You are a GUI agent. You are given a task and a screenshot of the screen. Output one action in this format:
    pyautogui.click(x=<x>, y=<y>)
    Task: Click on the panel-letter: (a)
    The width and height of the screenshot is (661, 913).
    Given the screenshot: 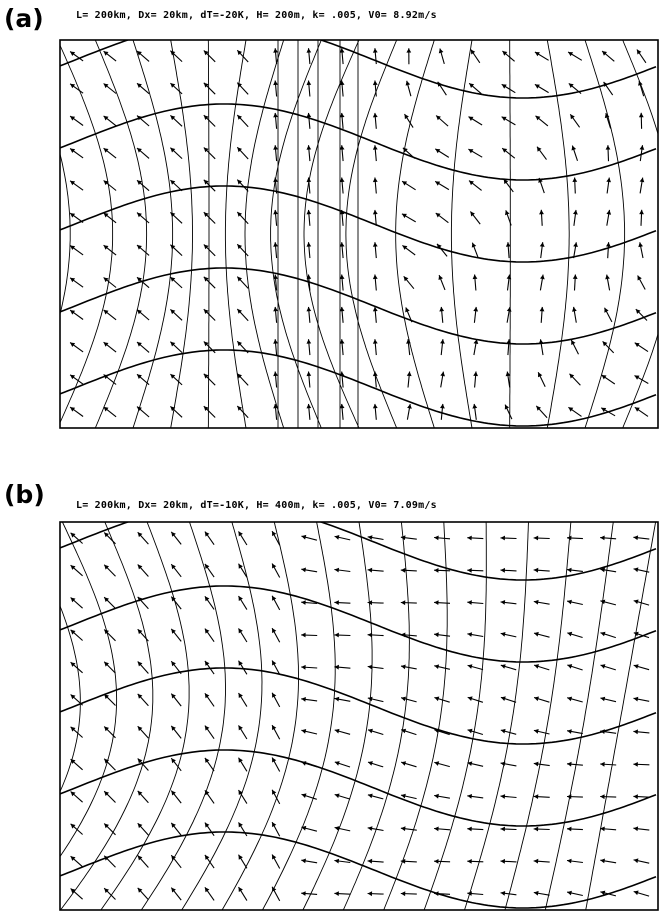 What is the action you would take?
    pyautogui.click(x=24, y=18)
    